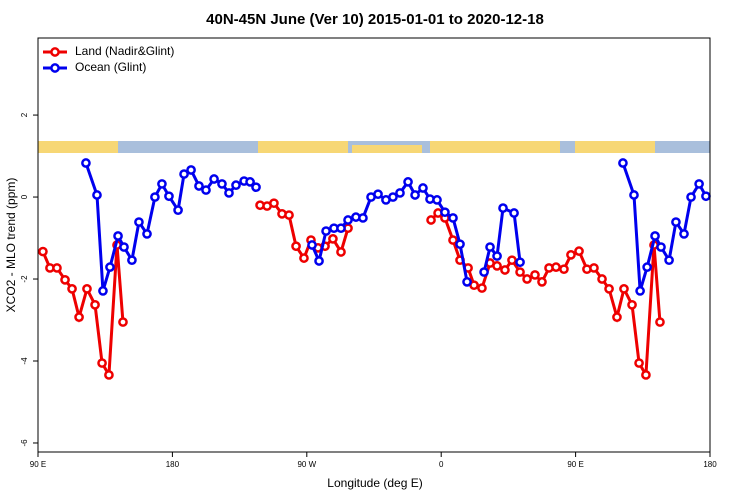  What do you see at coordinates (374, 147) in the screenshot?
I see `land-ocean-strip` at bounding box center [374, 147].